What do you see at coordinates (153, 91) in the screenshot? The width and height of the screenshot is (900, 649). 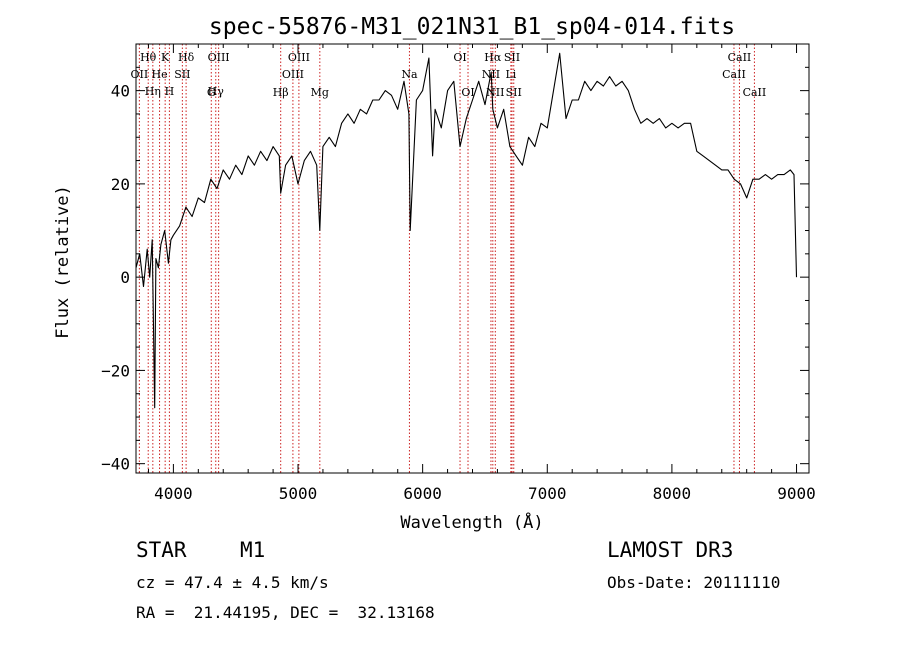 I see `spectral-line-label: Hη` at bounding box center [153, 91].